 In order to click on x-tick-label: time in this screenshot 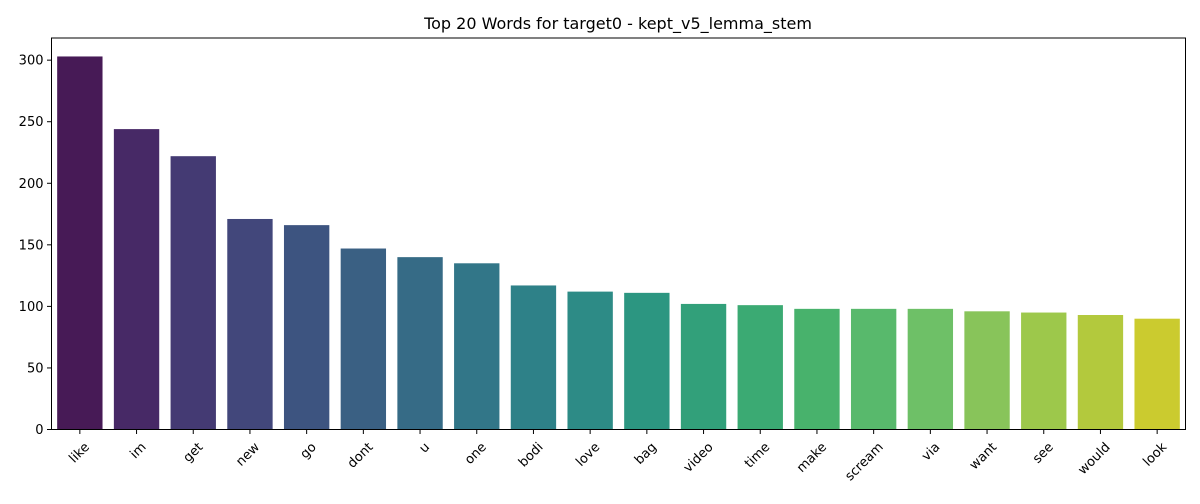, I will do `click(757, 455)`.